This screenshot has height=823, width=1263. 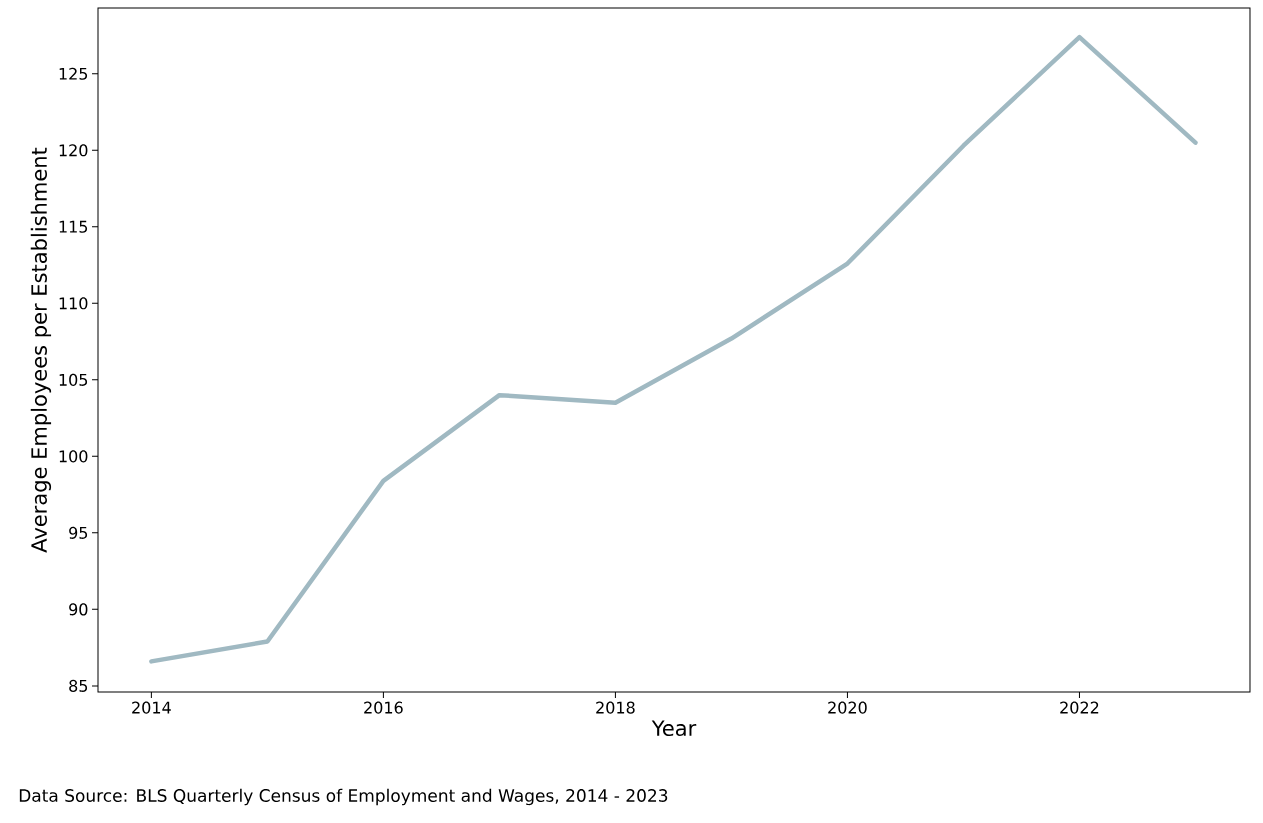 What do you see at coordinates (151, 707) in the screenshot?
I see `x-tick-label: 2014` at bounding box center [151, 707].